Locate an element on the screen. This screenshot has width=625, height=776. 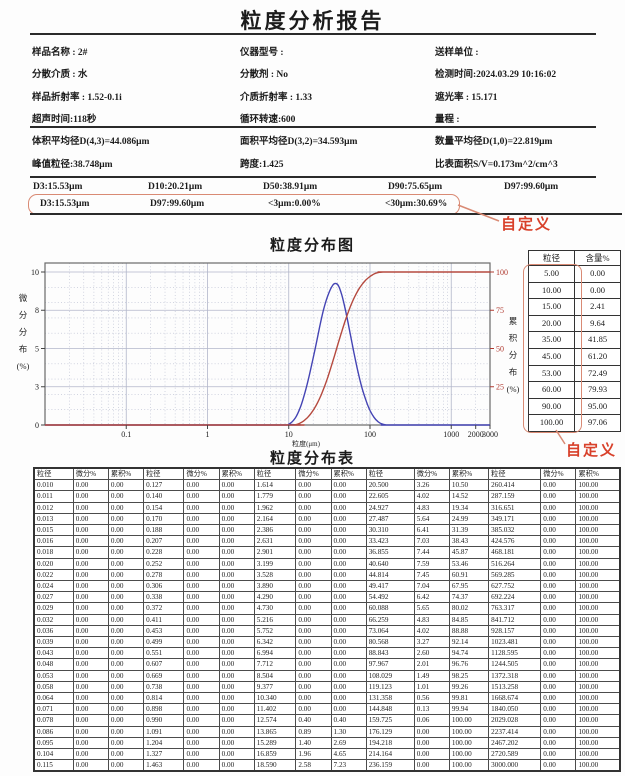
divider-stats is located at coordinates (313, 177).